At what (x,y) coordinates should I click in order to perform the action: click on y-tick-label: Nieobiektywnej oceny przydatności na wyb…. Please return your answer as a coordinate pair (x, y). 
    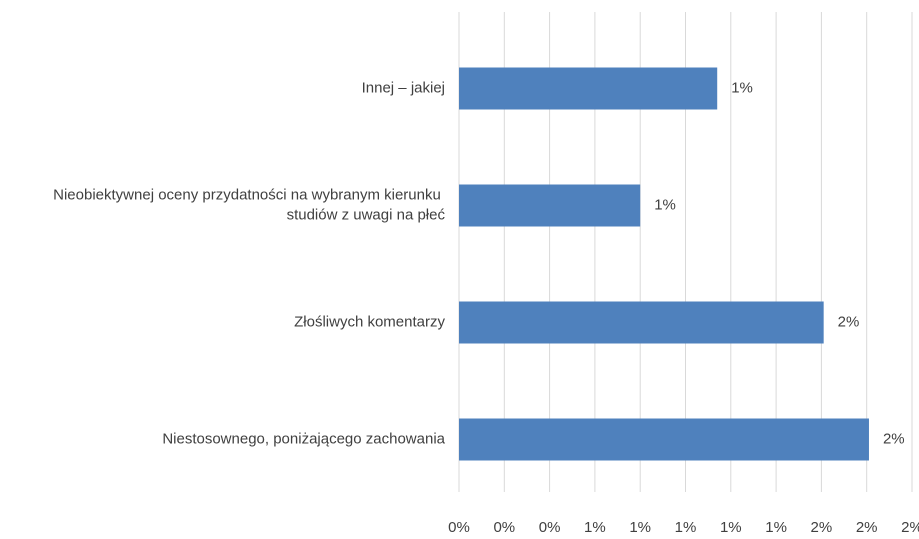
    Looking at the image, I should click on (249, 204).